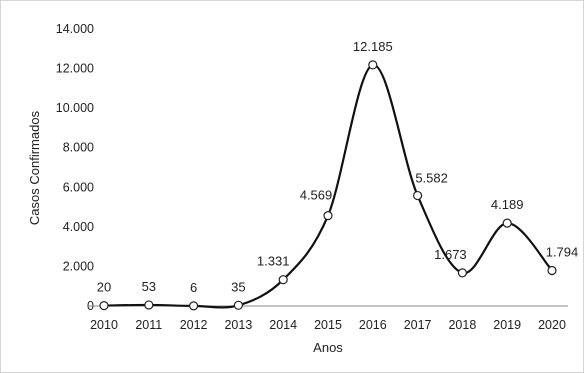 Image resolution: width=584 pixels, height=373 pixels. What do you see at coordinates (78, 187) in the screenshot?
I see `y-tick-label: 6.000` at bounding box center [78, 187].